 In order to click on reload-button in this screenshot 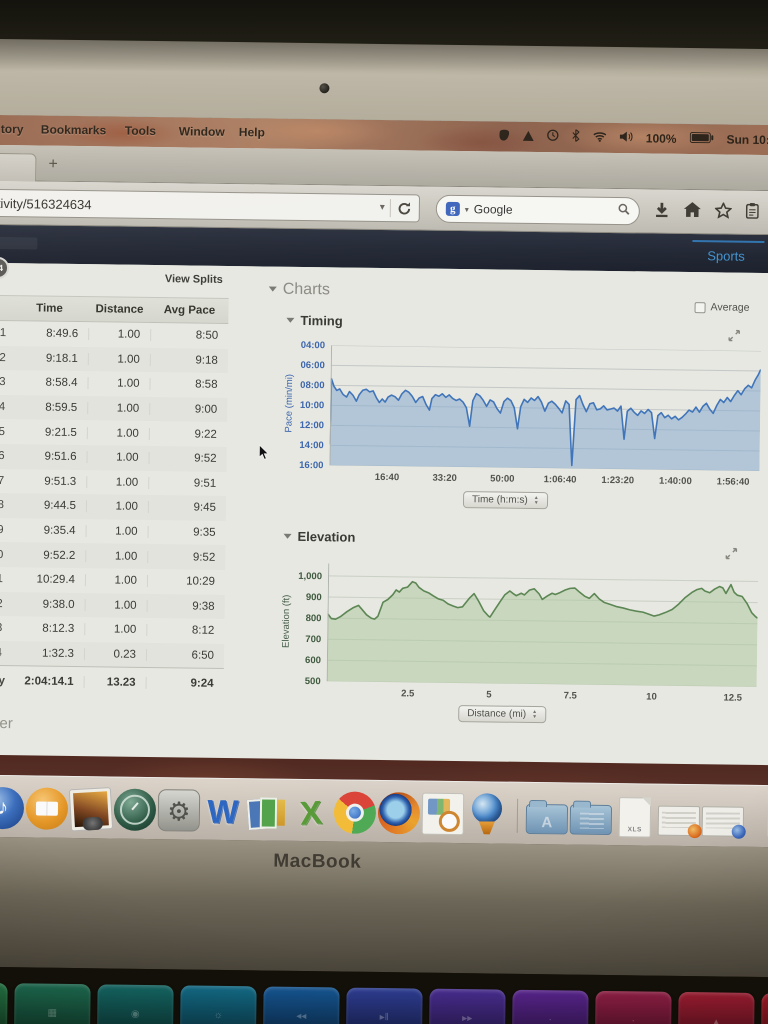, I will do `click(404, 211)`.